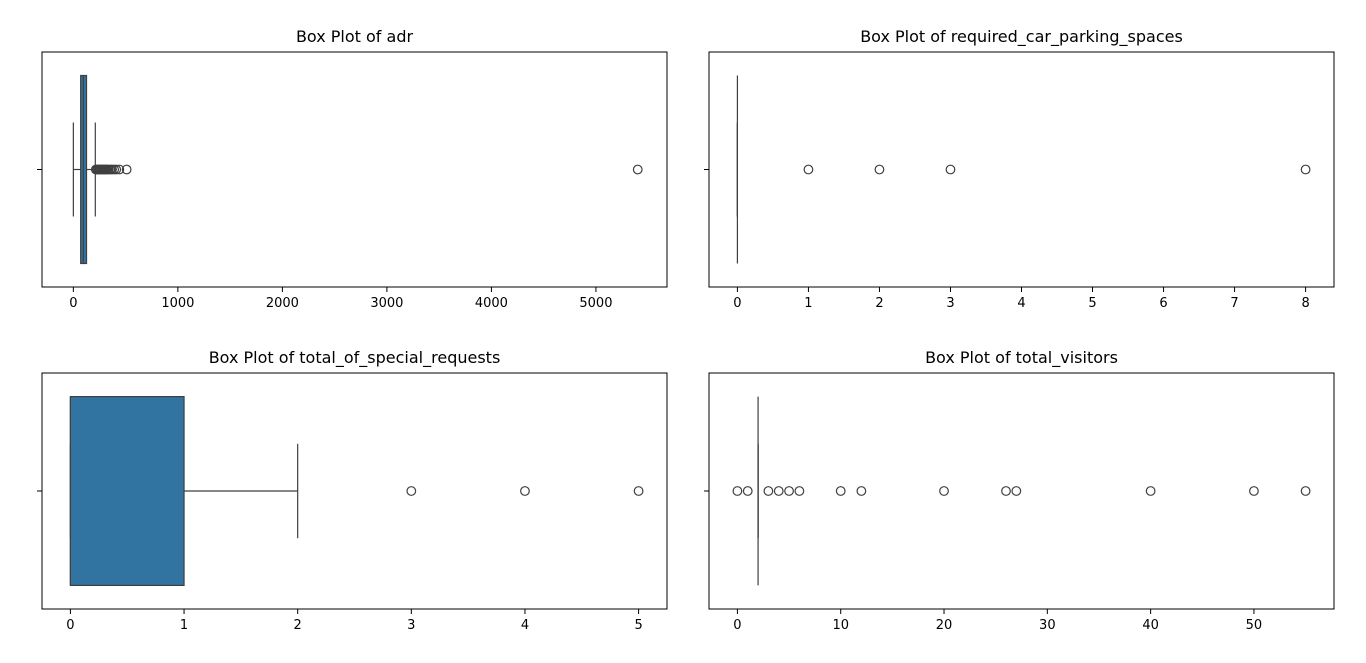  I want to click on x-tick-label: 5000, so click(595, 303).